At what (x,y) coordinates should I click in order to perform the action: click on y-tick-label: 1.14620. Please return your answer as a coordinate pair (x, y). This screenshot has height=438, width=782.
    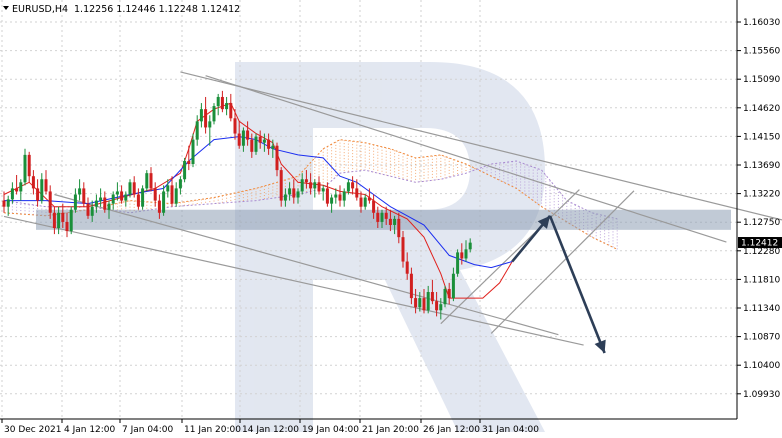
    Looking at the image, I should click on (761, 109).